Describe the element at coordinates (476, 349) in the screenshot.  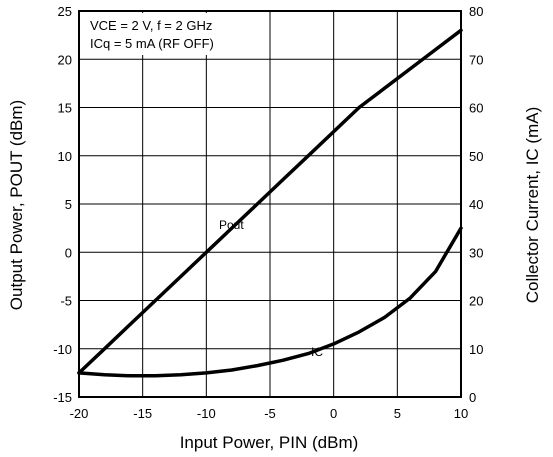
I see `right-tick-label: 10` at that location.